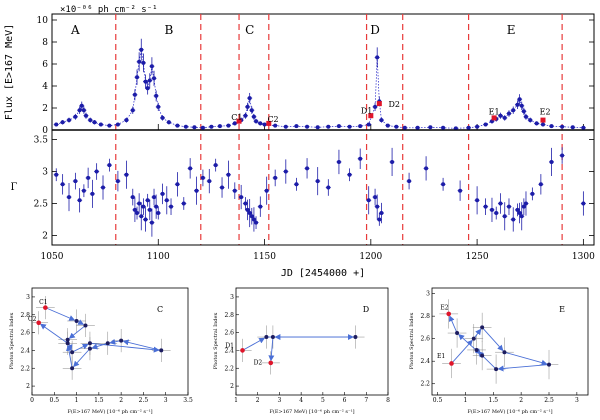 This screenshot has width=600, height=420. Describe the element at coordinates (38, 323) in the screenshot. I see `inset-c-highlight-point` at that location.